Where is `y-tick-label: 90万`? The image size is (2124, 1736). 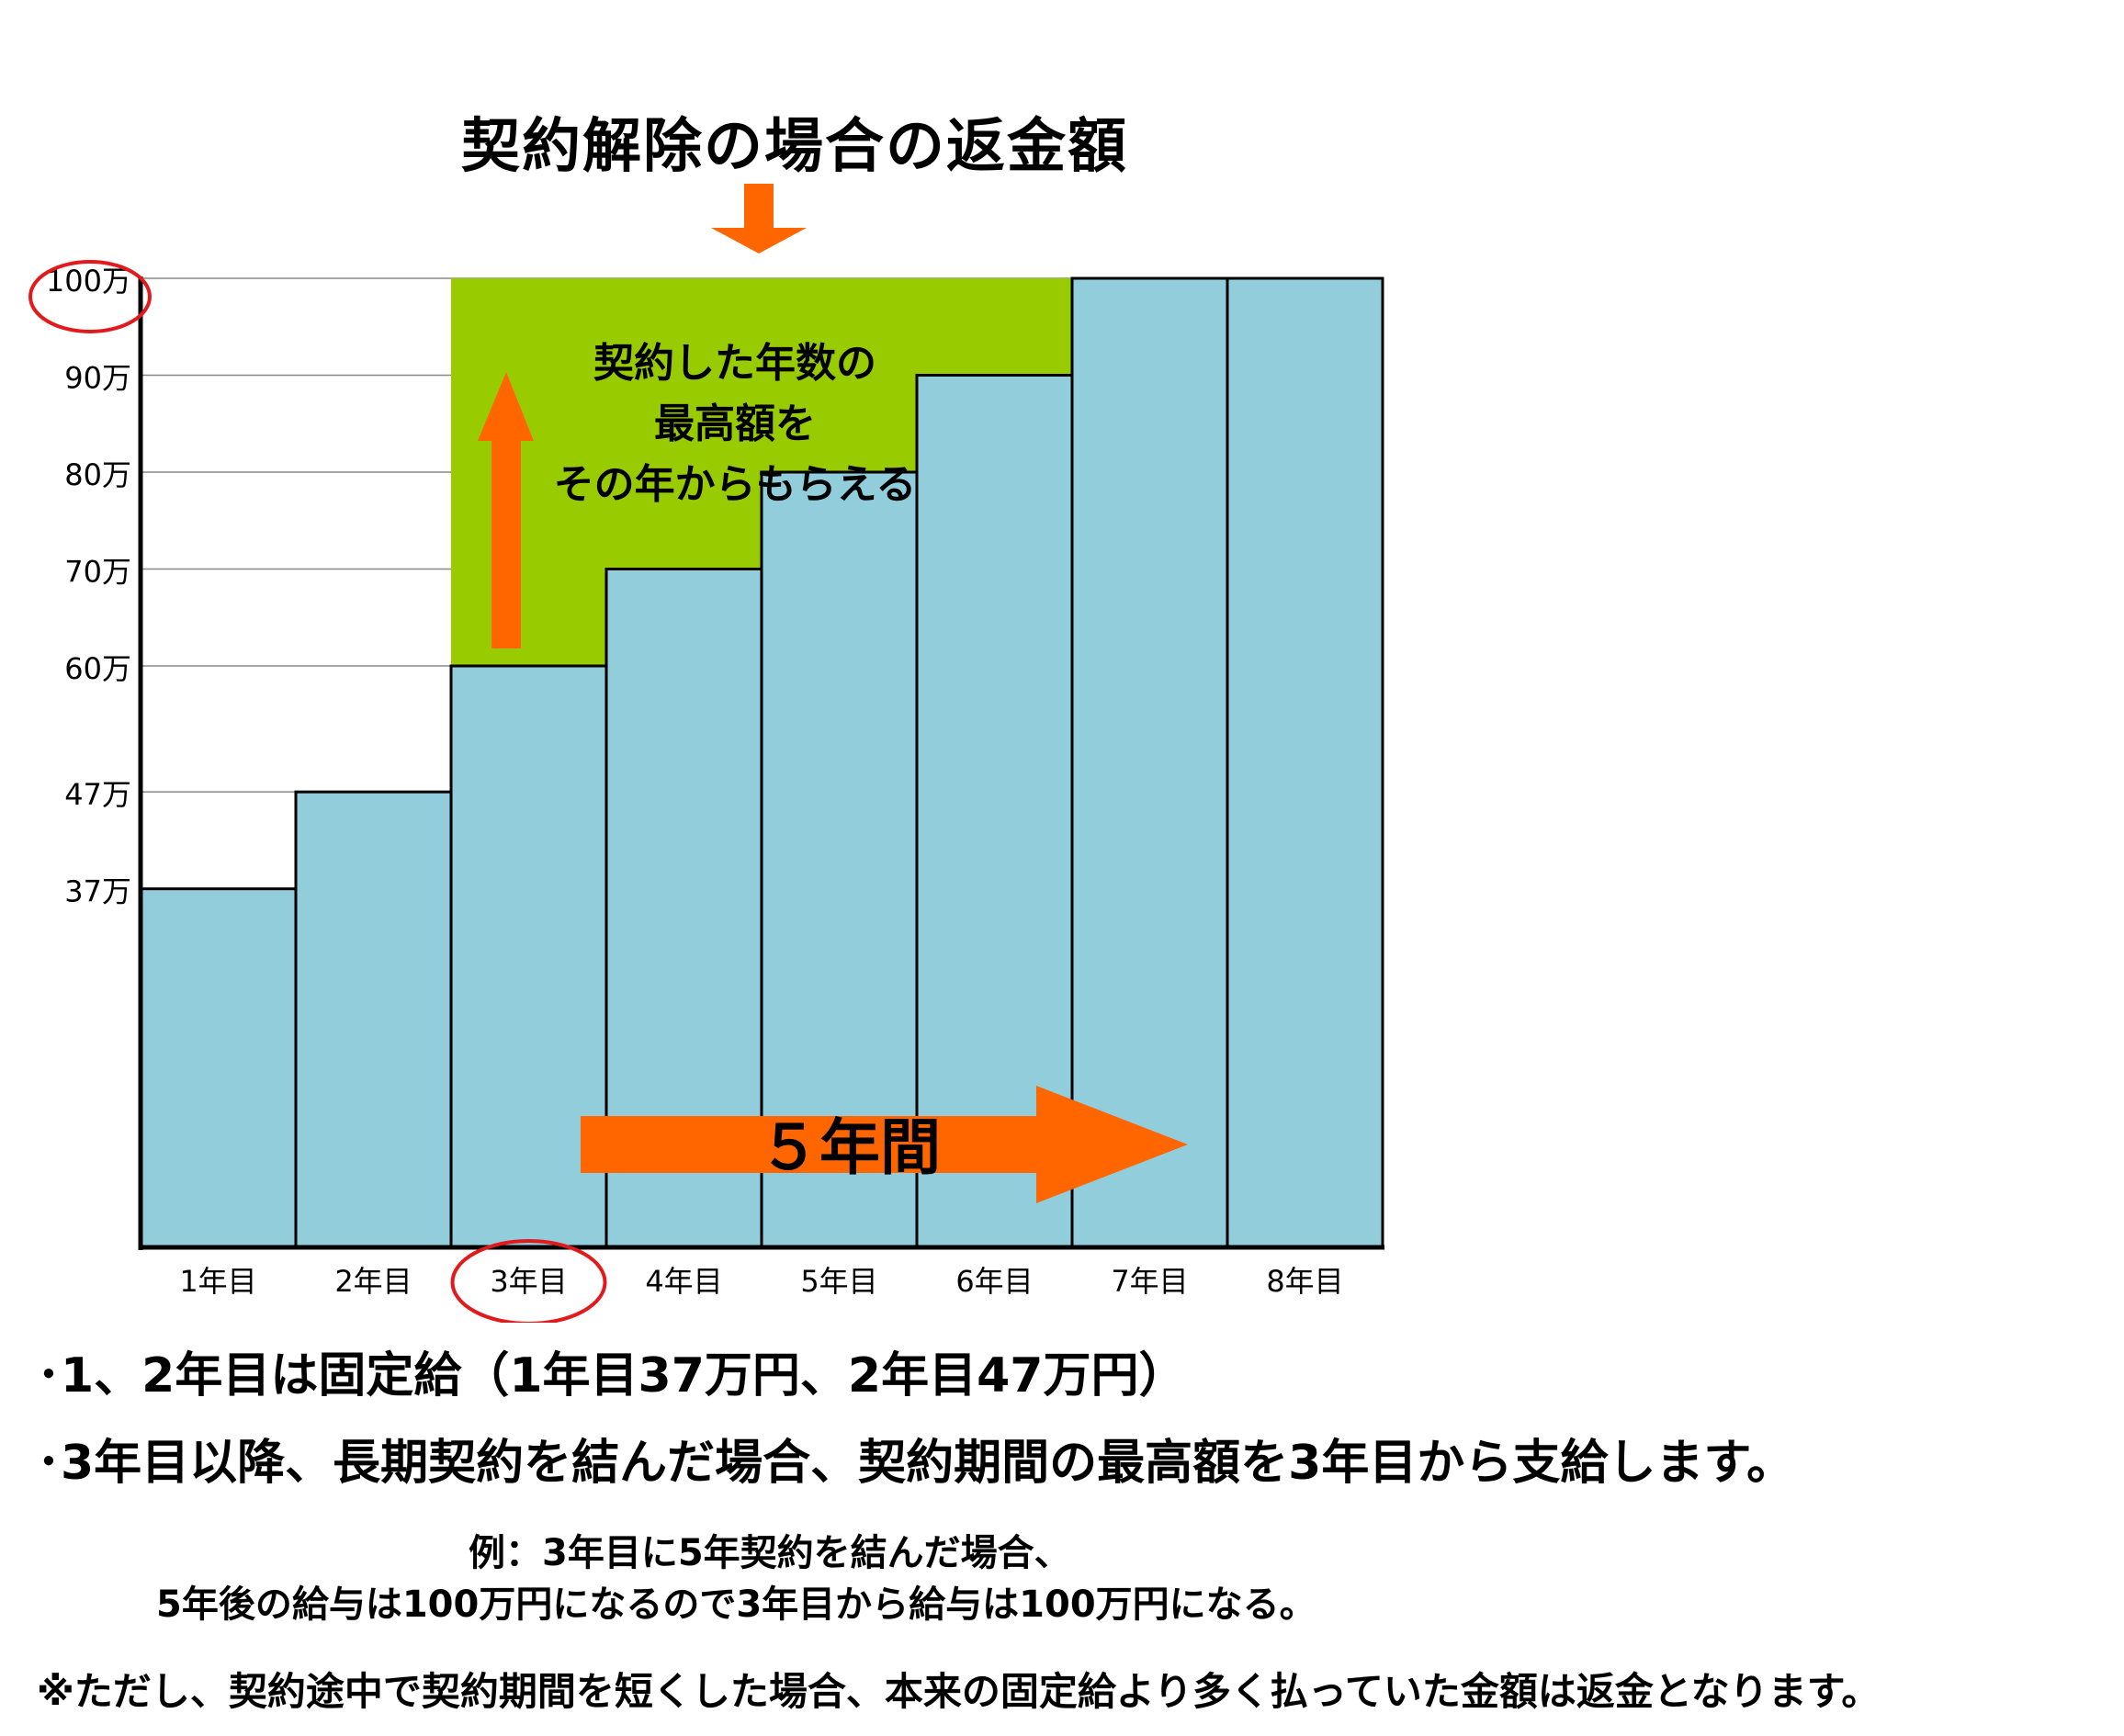 y-tick-label: 90万 is located at coordinates (97, 378).